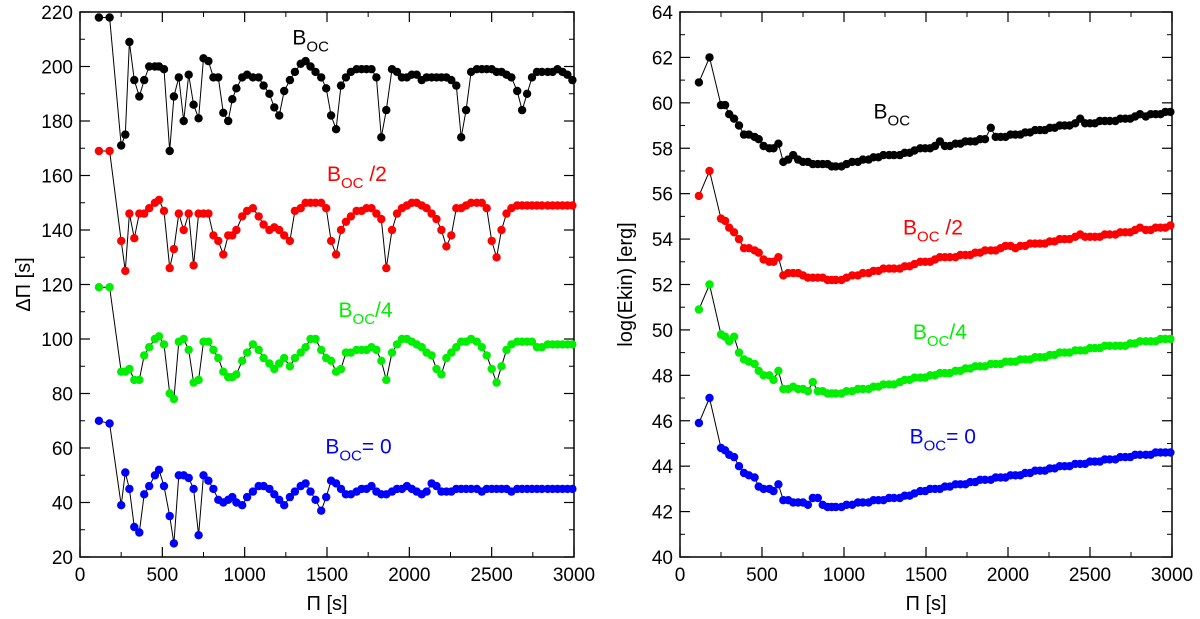 This screenshot has width=1200, height=619. Describe the element at coordinates (57, 177) in the screenshot. I see `chart-0-y-tick-label: 160` at that location.